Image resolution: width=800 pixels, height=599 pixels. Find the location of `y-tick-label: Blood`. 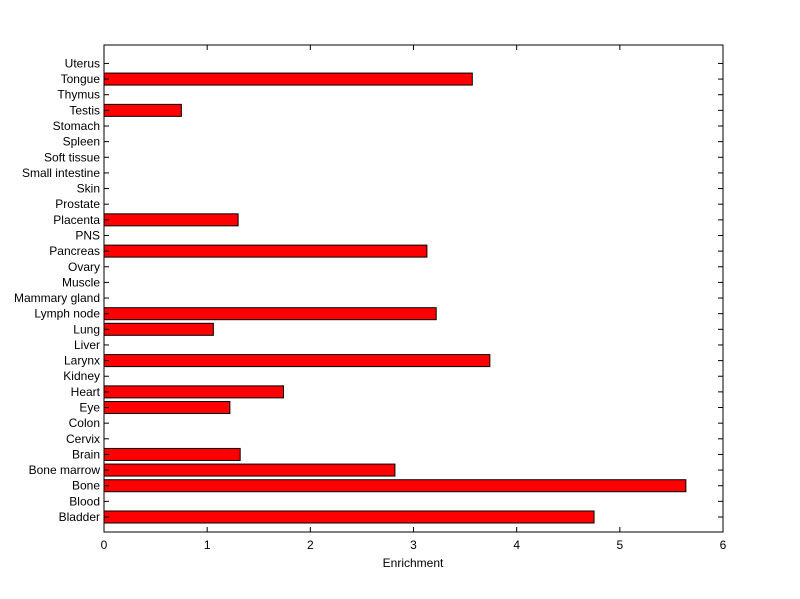

y-tick-label: Blood is located at coordinates (84, 501).